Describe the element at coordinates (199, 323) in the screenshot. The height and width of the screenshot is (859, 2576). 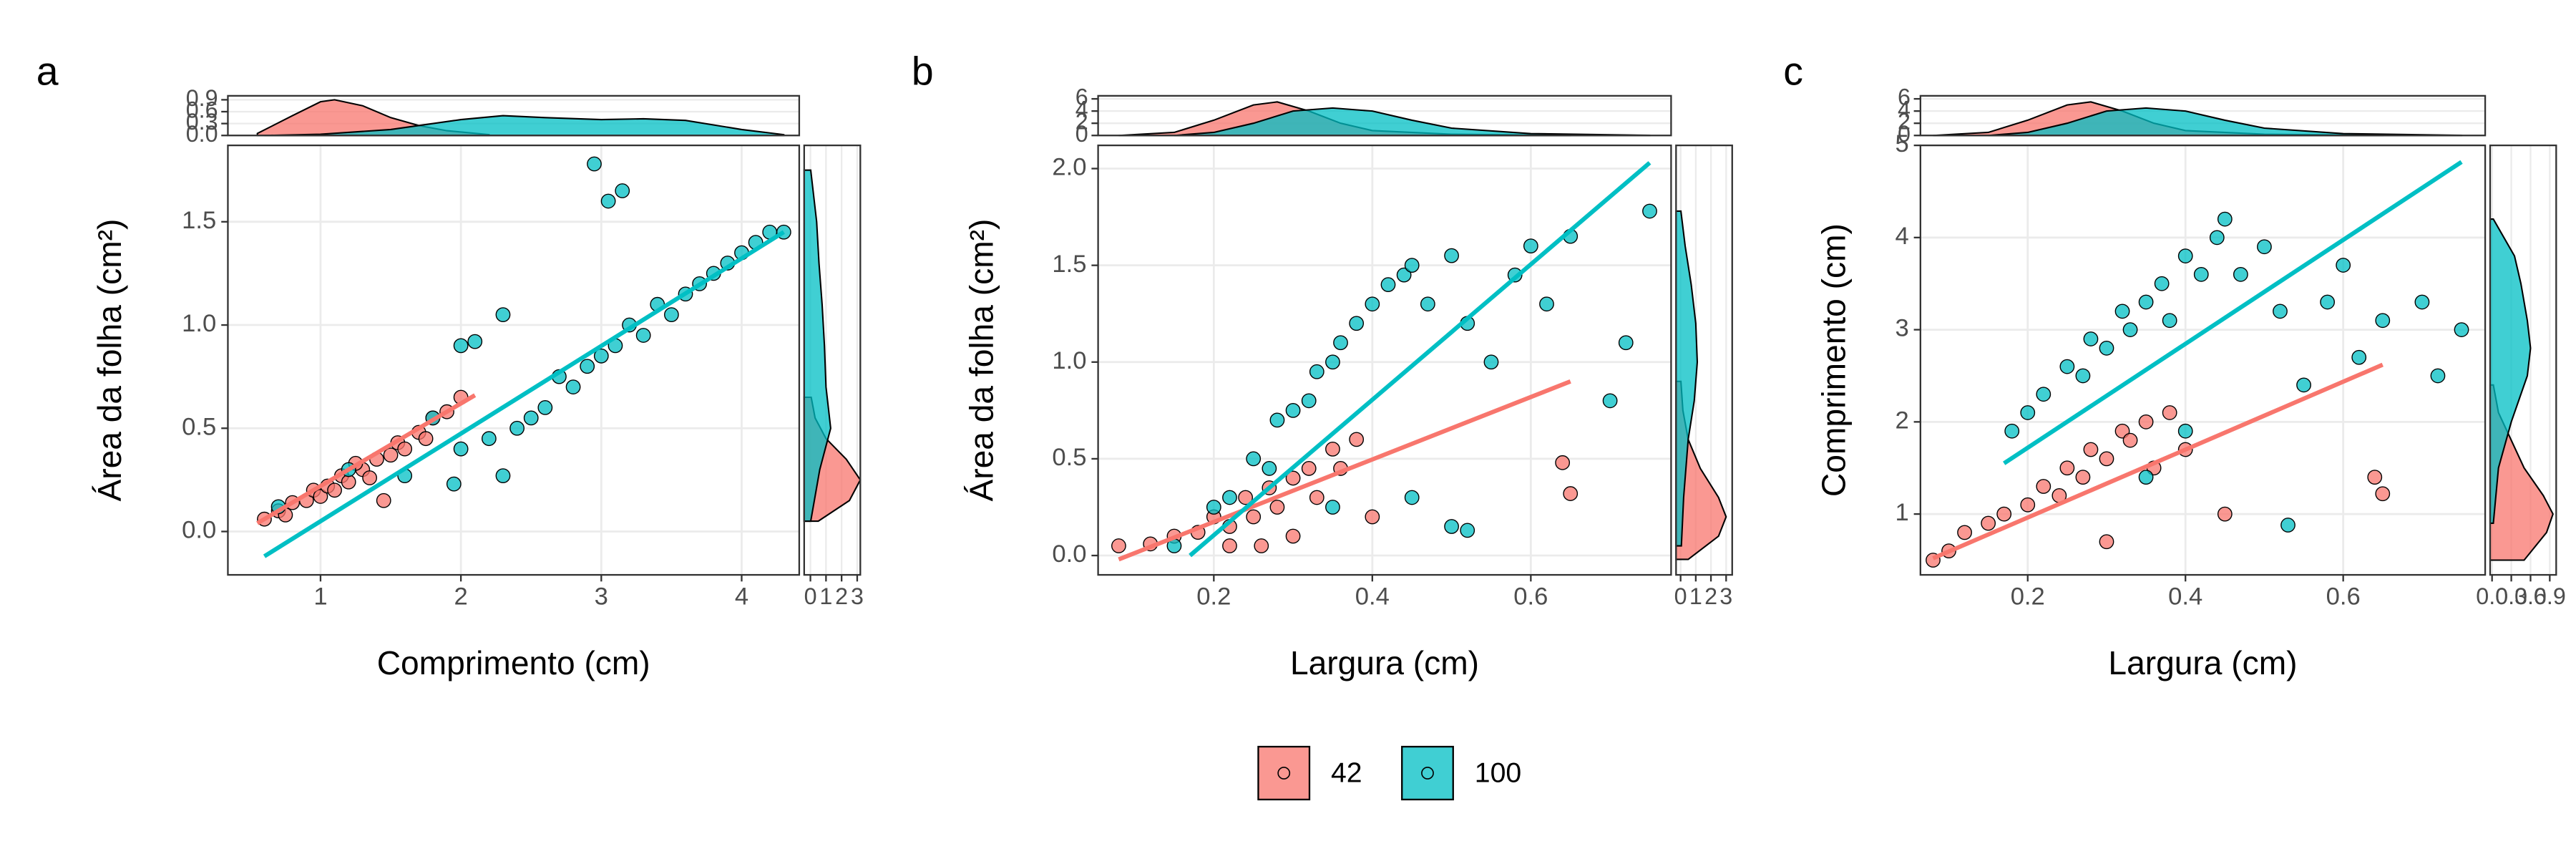
I see `y-tick-label: 1.0` at that location.